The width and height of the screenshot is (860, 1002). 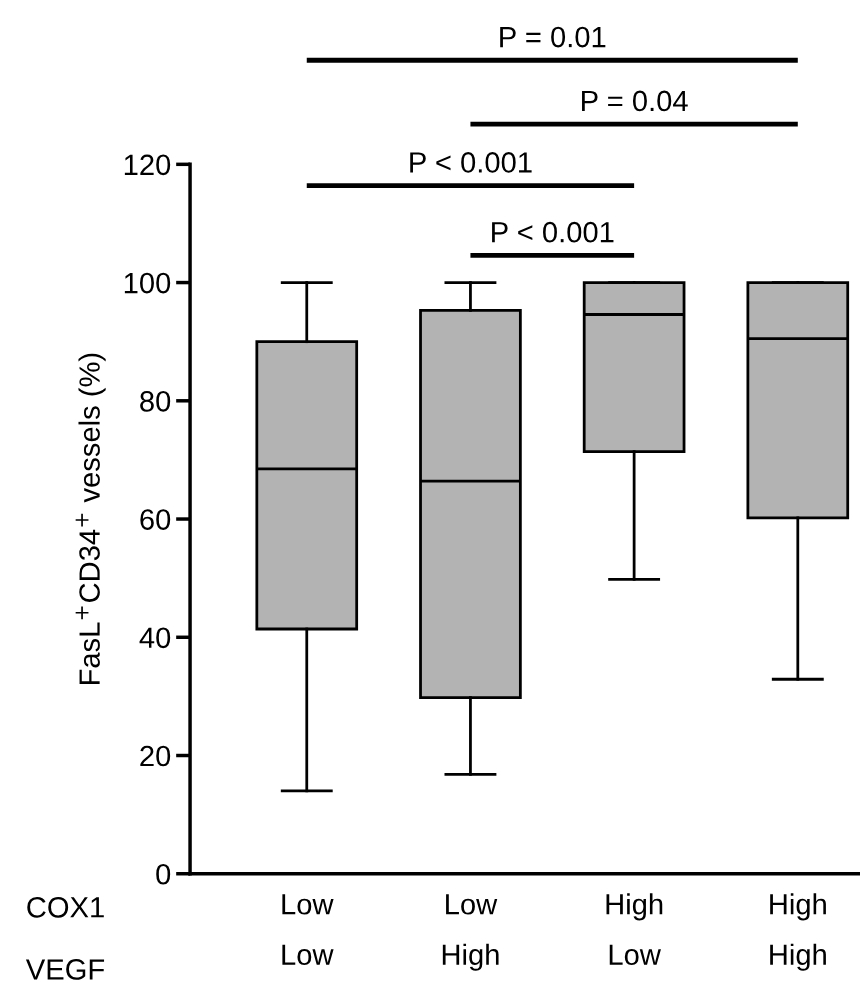 I want to click on x-tick-label: High Low, so click(x=634, y=929).